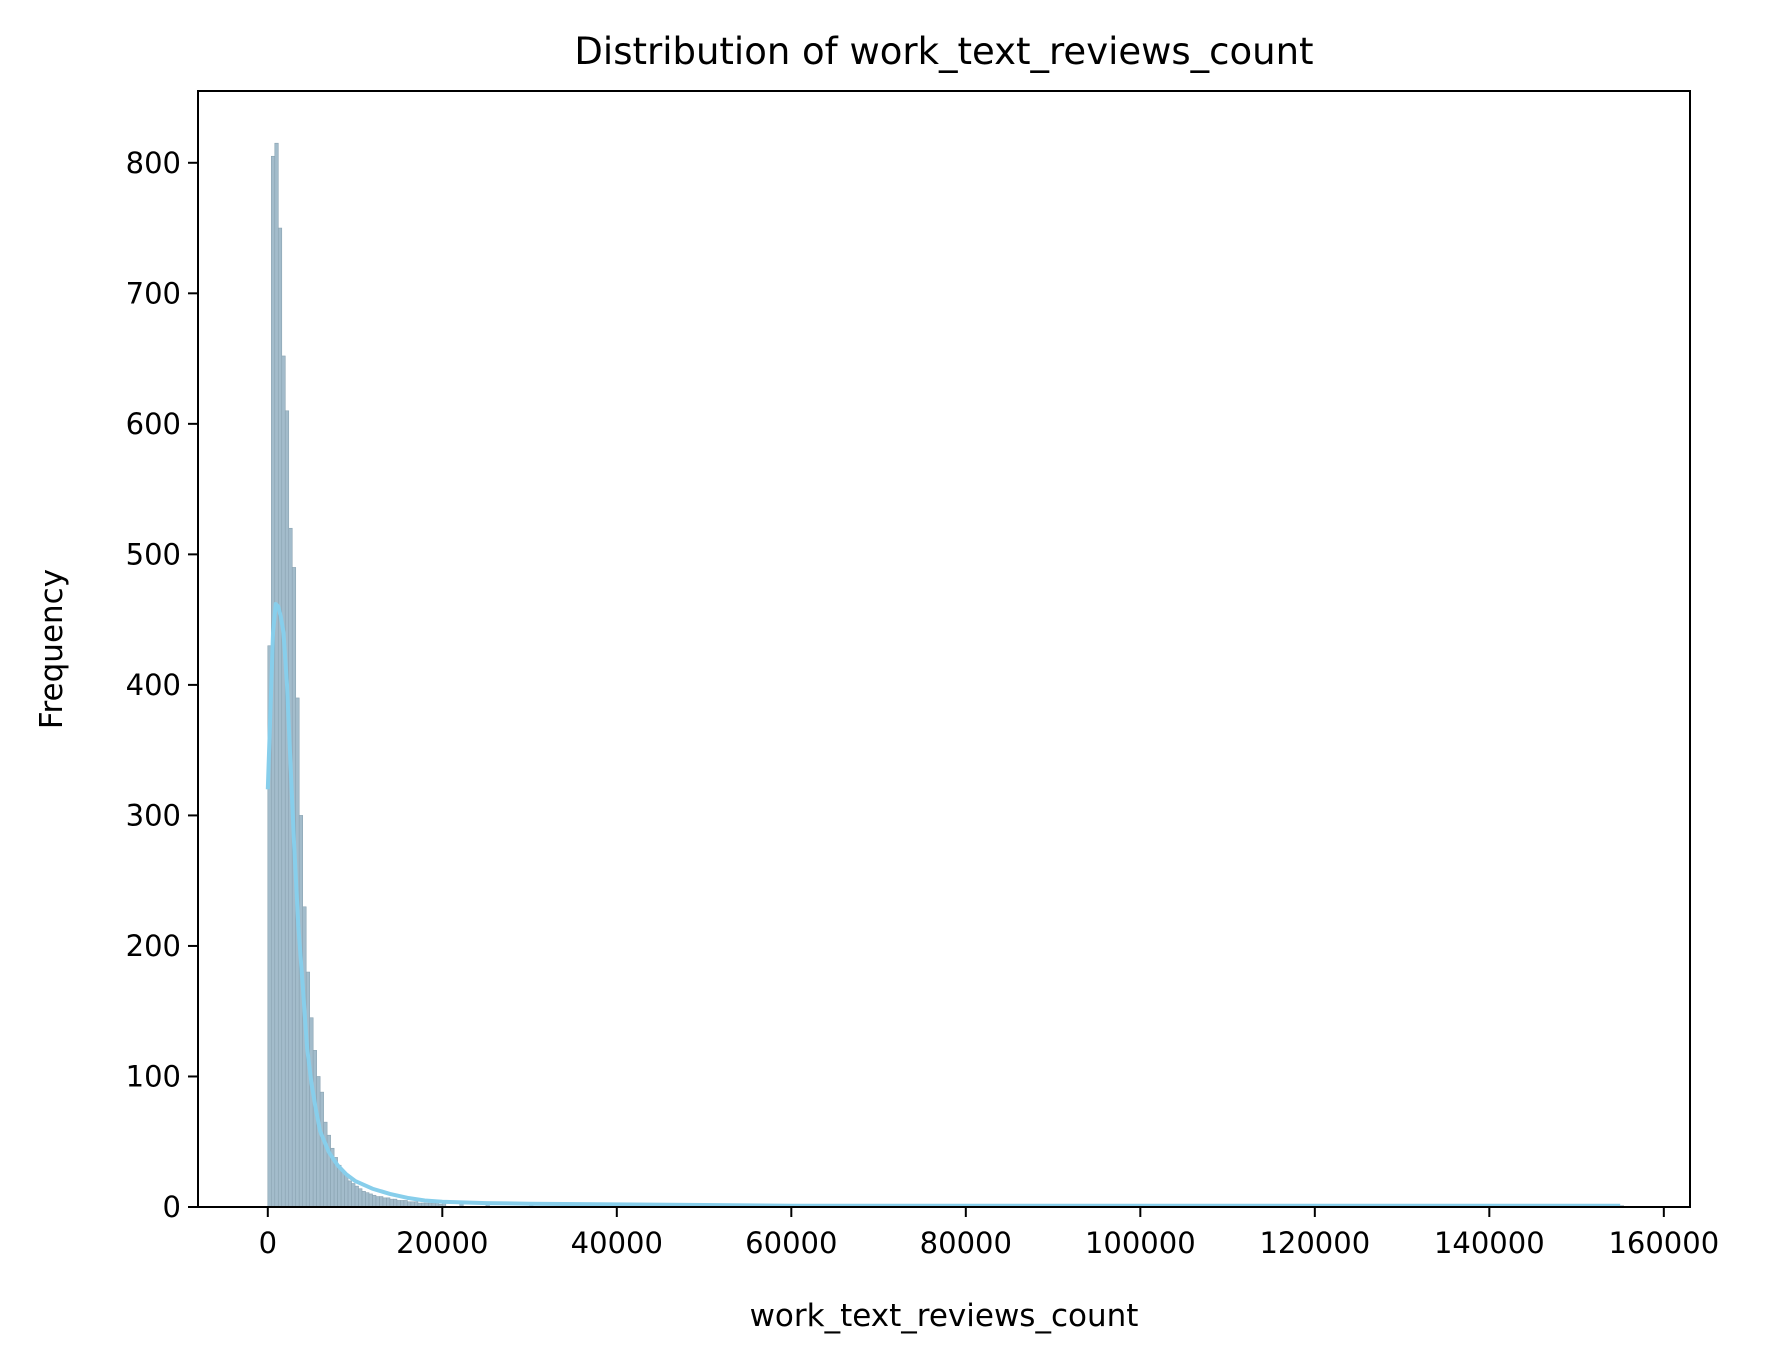 This screenshot has width=1768, height=1366. What do you see at coordinates (153, 163) in the screenshot?
I see `y-tick-label: 800` at bounding box center [153, 163].